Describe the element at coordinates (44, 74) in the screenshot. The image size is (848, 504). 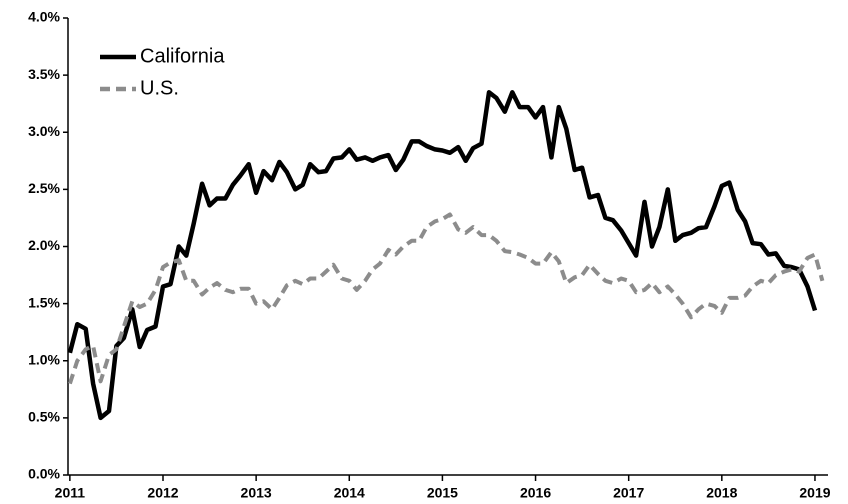
I see `y-tick-label: 3.5%` at that location.